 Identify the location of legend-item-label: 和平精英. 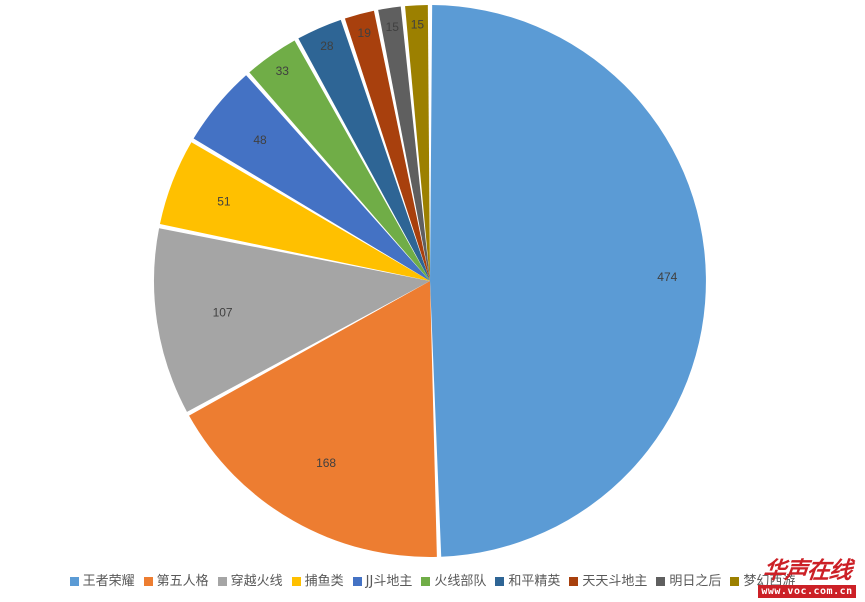
(534, 581).